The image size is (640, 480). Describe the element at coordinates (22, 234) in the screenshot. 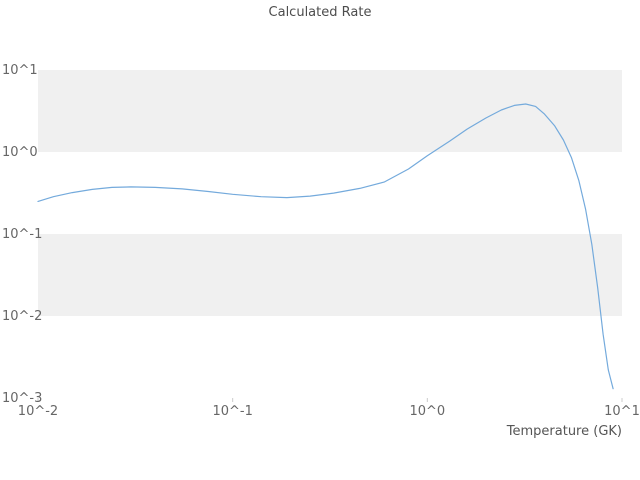

I see `y-tick-label: 10^-1` at that location.